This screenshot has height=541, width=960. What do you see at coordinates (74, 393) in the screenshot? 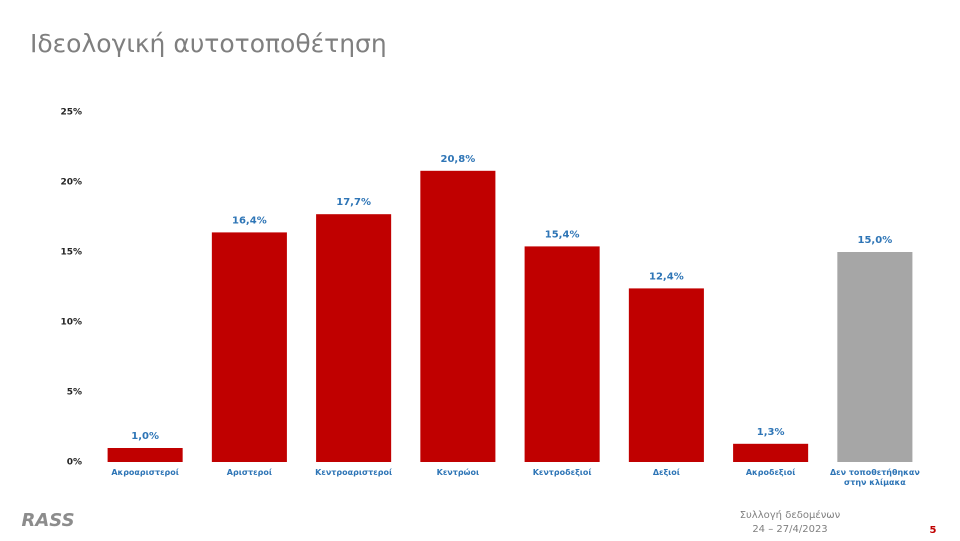
I see `y-tick-label: 5%` at bounding box center [74, 393].